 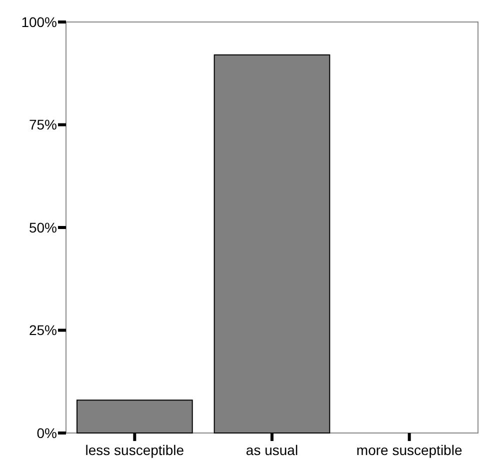 What do you see at coordinates (39, 22) in the screenshot?
I see `y-tick-label: 100%` at bounding box center [39, 22].